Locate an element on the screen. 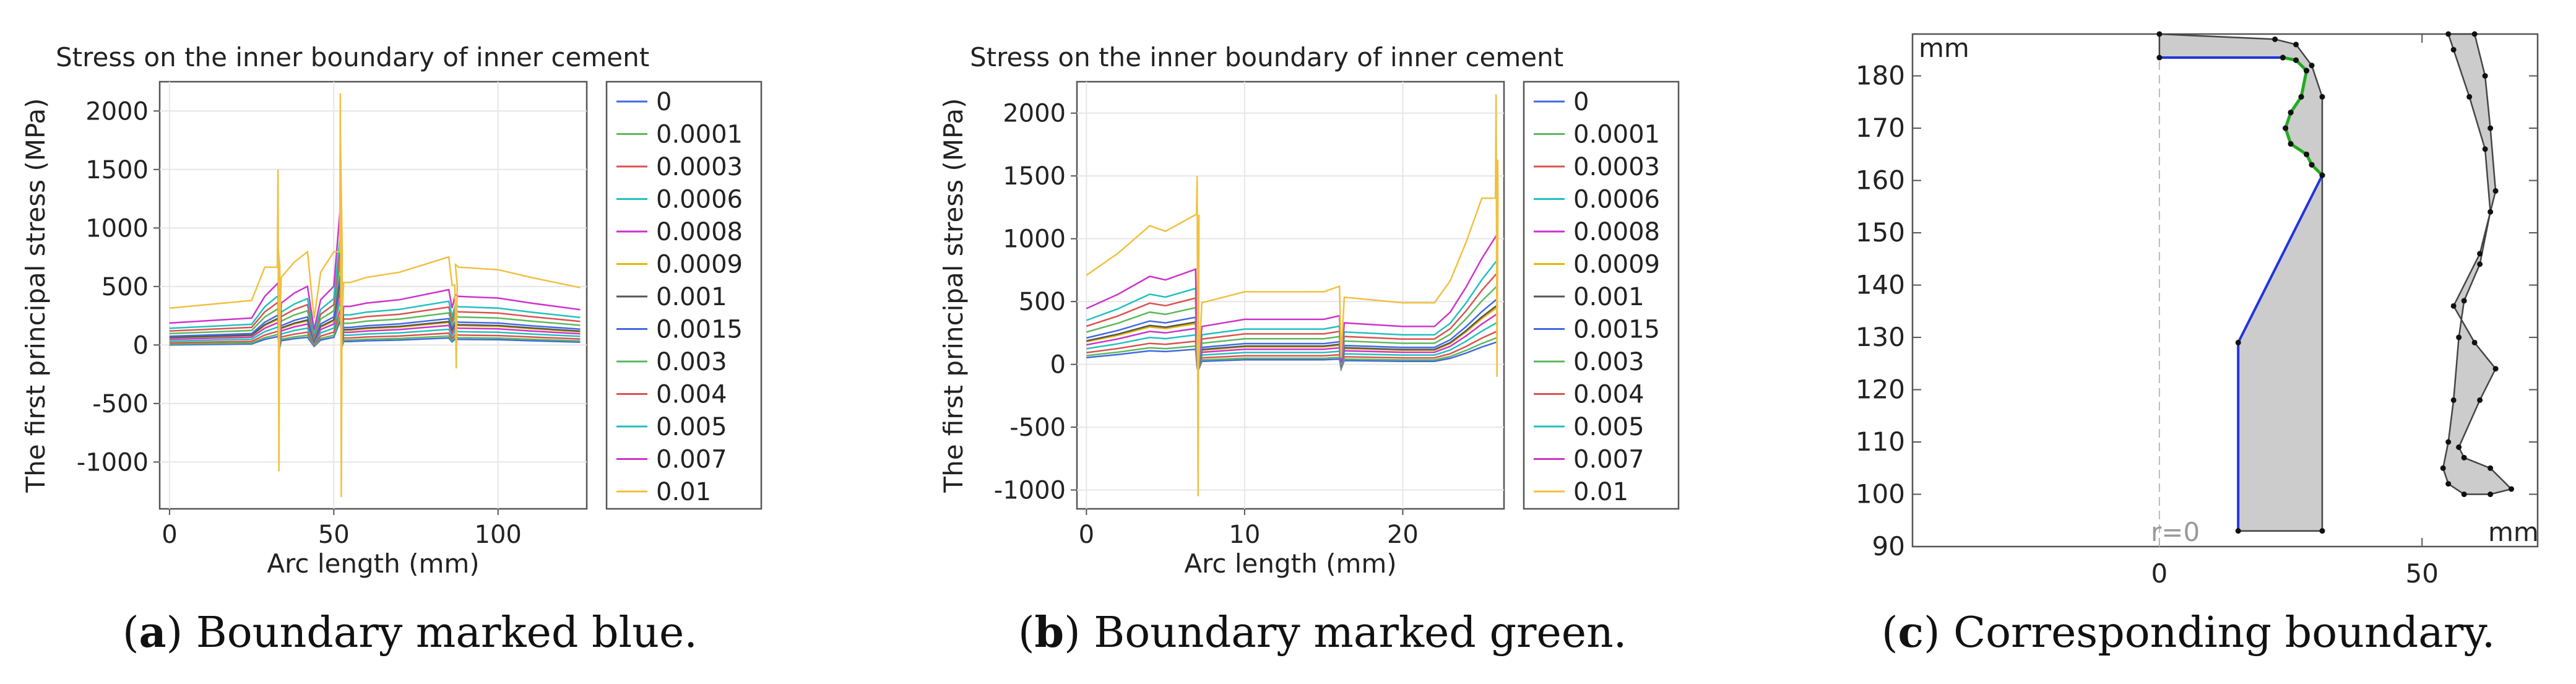  a-x-tick-label: 100 is located at coordinates (498, 535).